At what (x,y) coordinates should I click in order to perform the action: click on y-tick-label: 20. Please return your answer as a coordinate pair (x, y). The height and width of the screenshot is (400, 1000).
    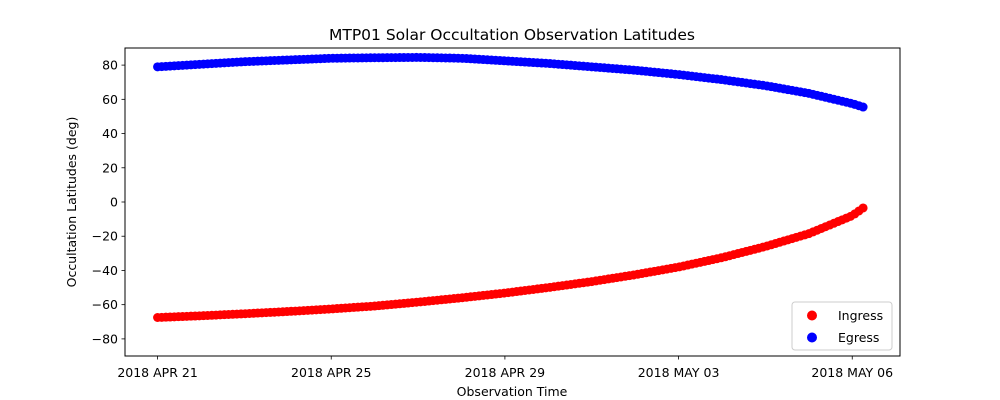
    Looking at the image, I should click on (110, 167).